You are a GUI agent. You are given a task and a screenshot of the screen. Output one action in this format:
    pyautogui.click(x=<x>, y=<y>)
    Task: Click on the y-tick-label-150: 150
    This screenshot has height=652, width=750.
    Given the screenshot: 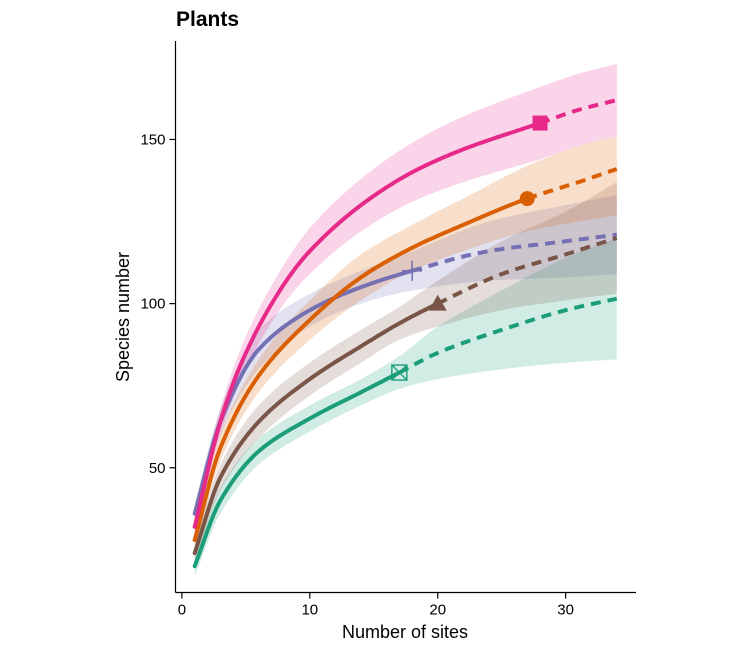 What is the action you would take?
    pyautogui.click(x=152, y=139)
    